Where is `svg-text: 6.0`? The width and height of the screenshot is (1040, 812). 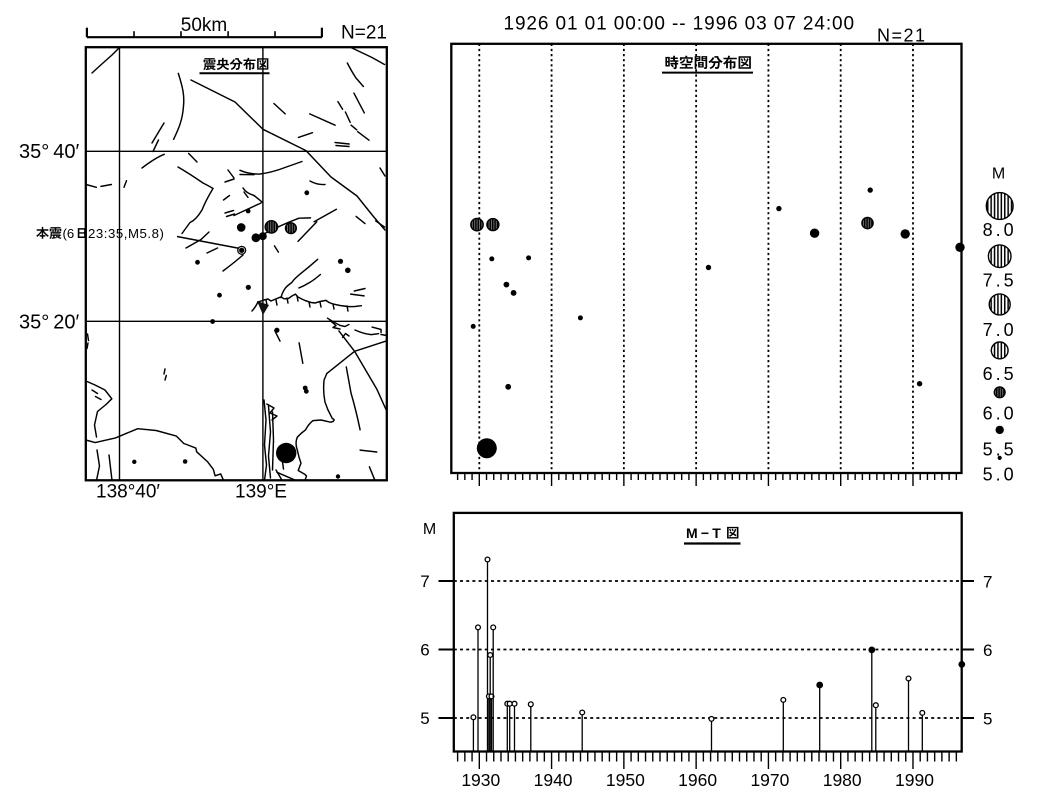
svg-text: 6.0 is located at coordinates (1000, 414).